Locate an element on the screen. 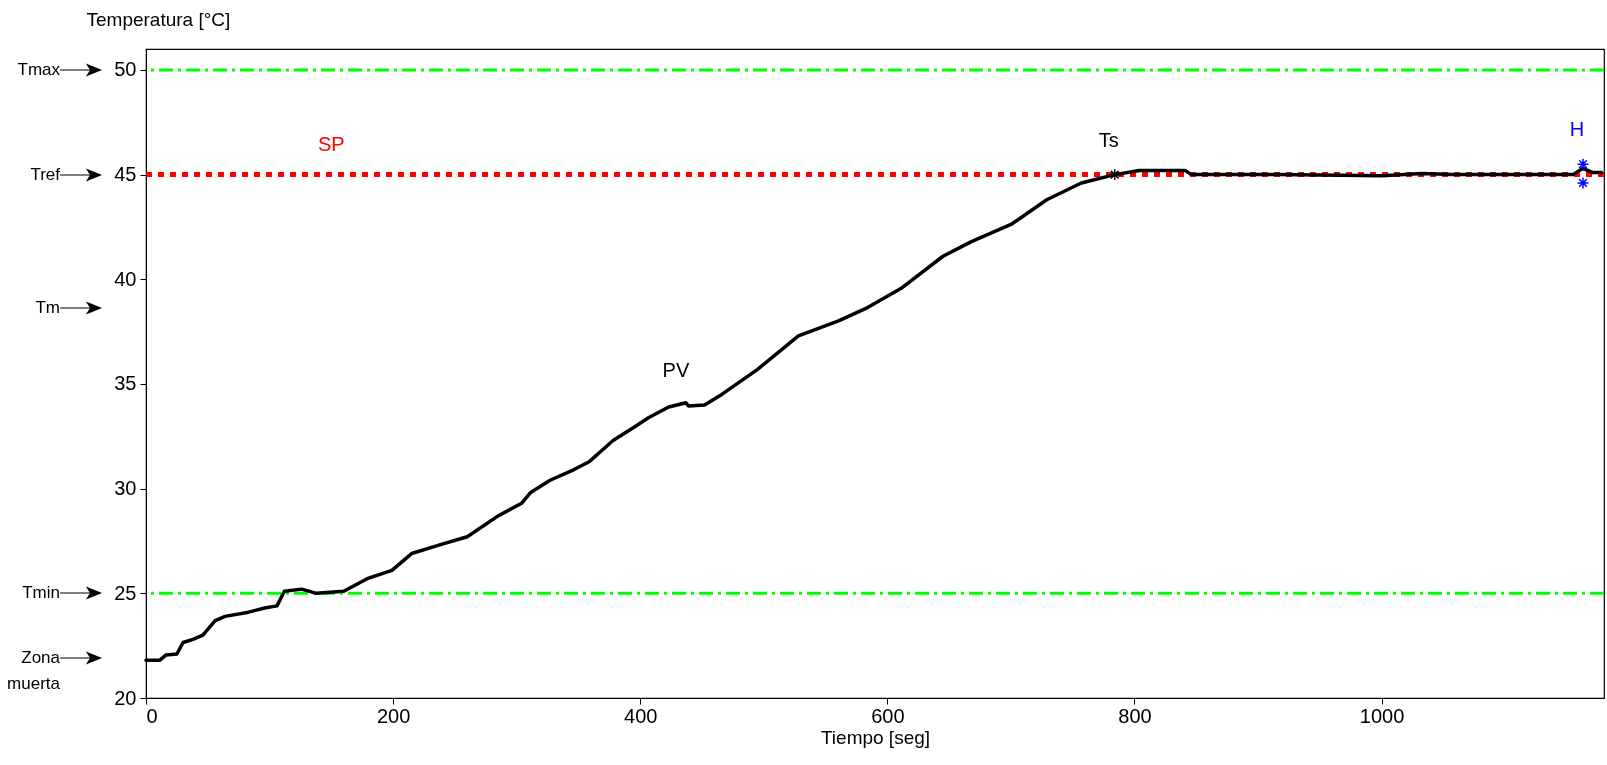 The width and height of the screenshot is (1607, 765). text: Tmin is located at coordinates (41, 592).